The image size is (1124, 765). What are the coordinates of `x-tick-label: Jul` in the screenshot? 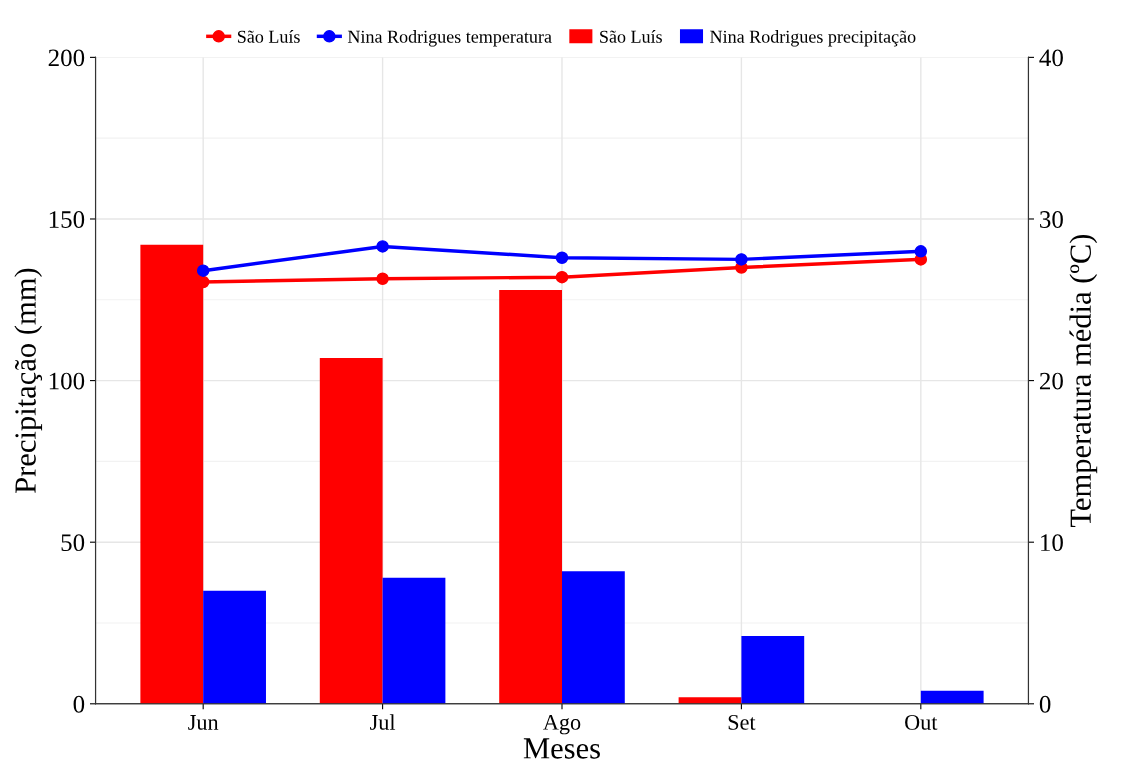 It's located at (383, 722).